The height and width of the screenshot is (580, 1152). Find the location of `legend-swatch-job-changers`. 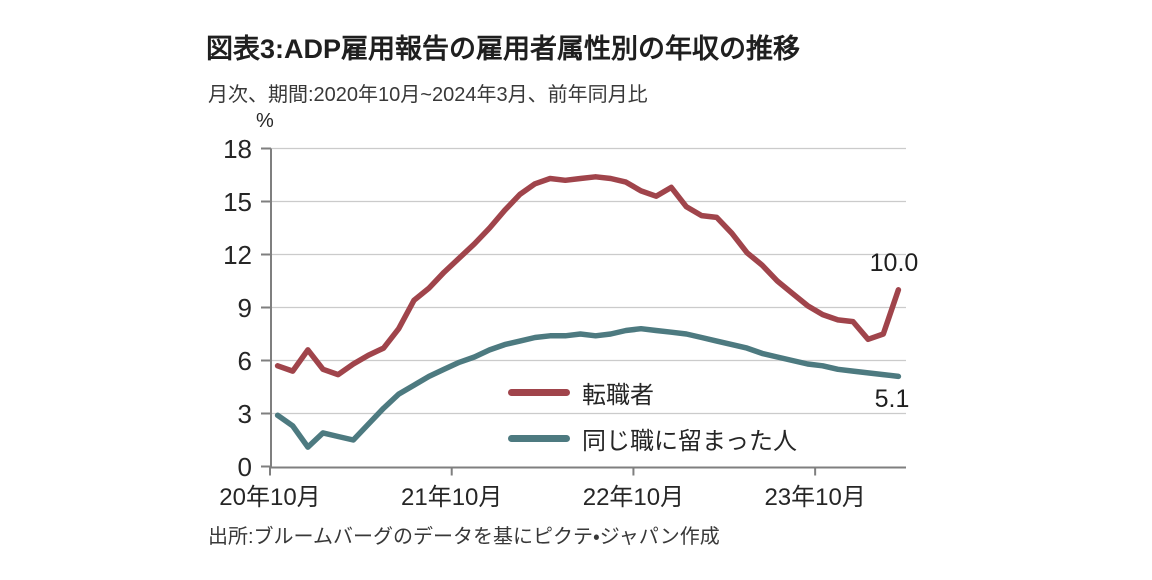

legend-swatch-job-changers is located at coordinates (539, 392).